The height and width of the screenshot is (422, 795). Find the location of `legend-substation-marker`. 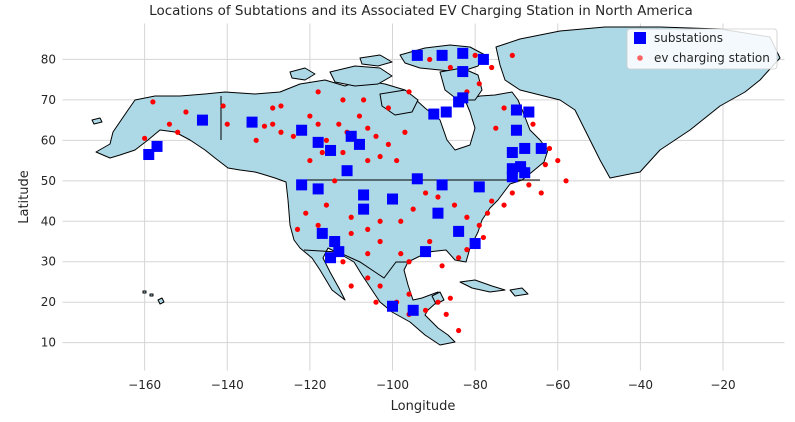

legend-substation-marker is located at coordinates (640, 38).